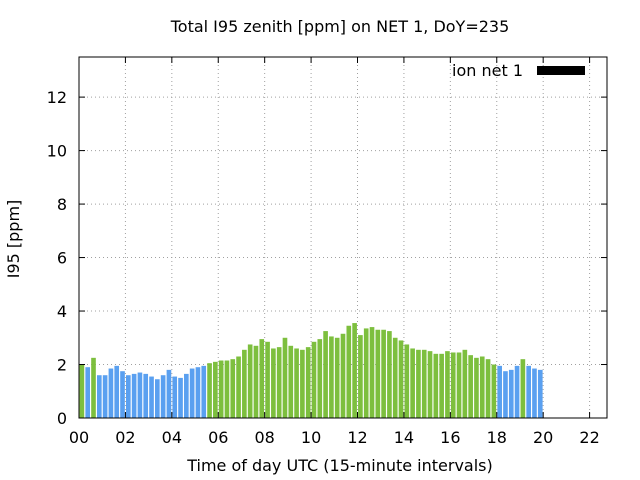 The width and height of the screenshot is (640, 480). Describe the element at coordinates (13, 239) in the screenshot. I see `y-axis-label: I95 [ppm]` at that location.